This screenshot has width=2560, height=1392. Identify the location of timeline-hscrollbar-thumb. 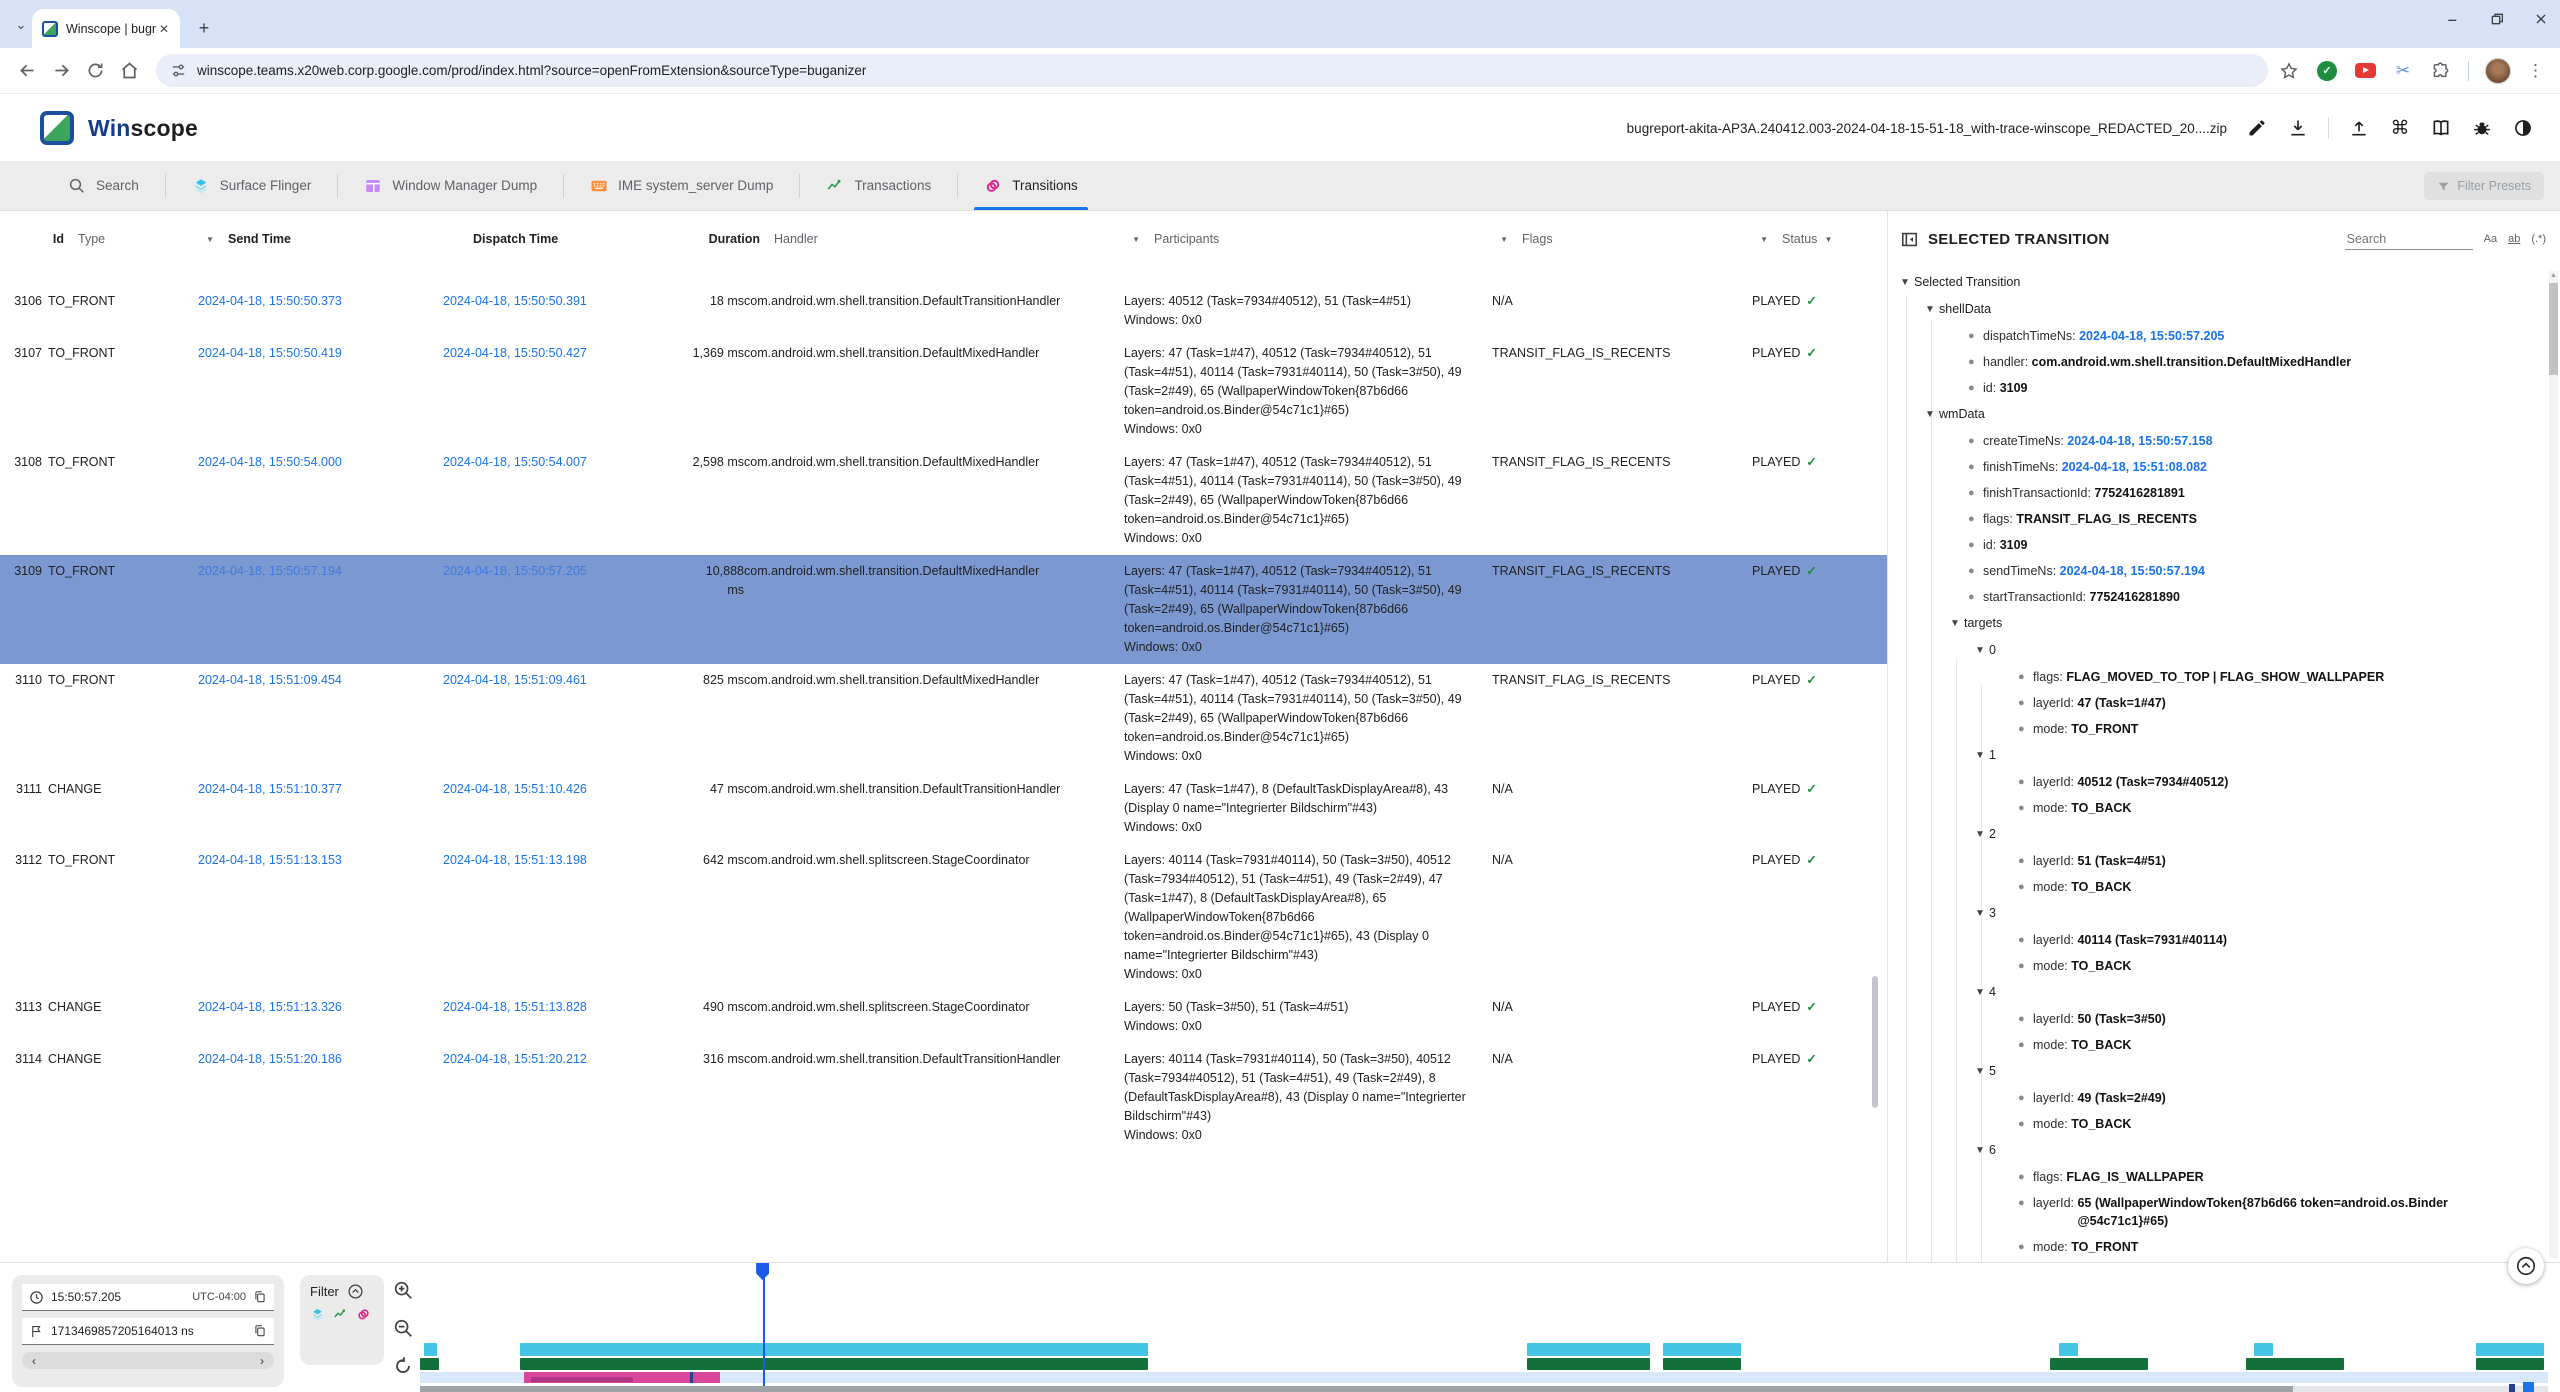
(1356, 1389).